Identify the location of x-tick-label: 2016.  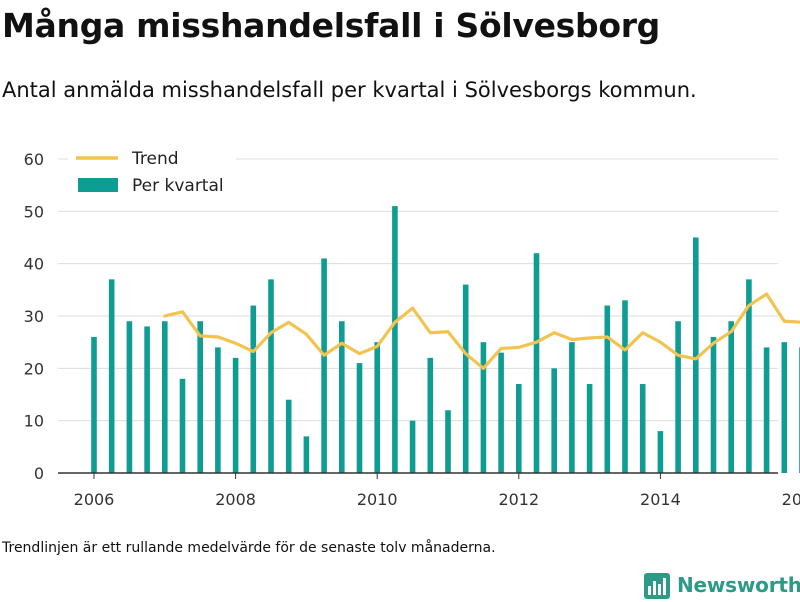
(791, 499).